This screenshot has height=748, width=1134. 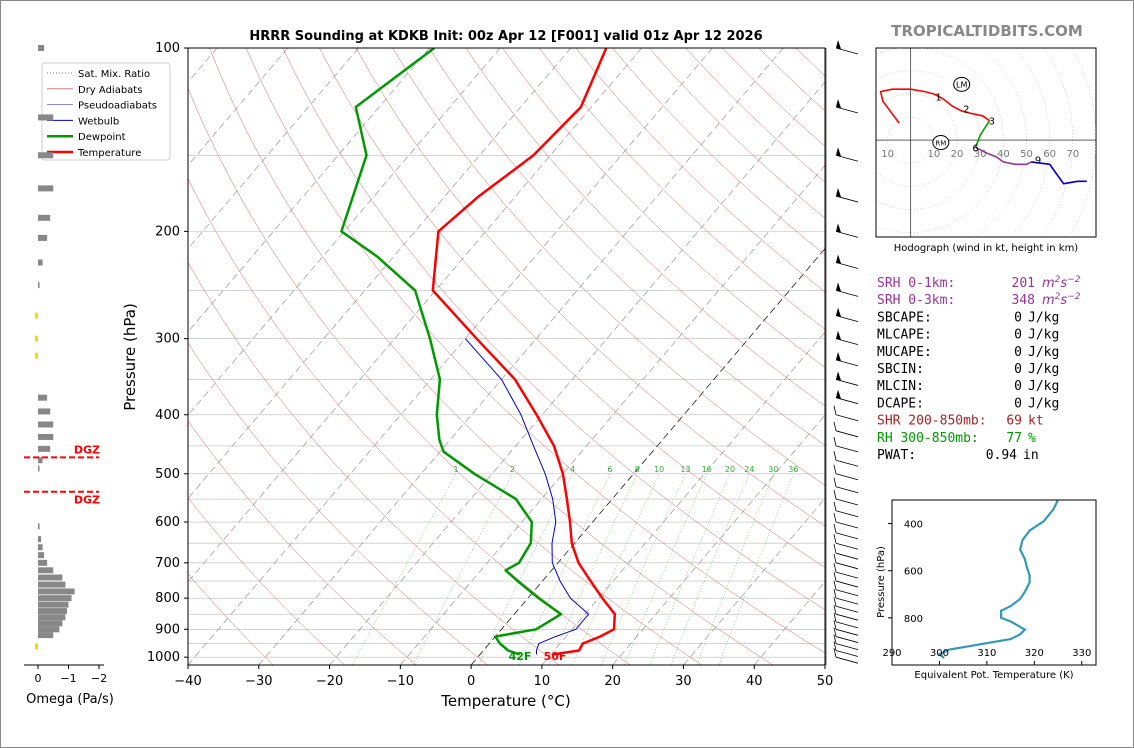 I want to click on y-tick-label: 600, so click(x=167, y=522).